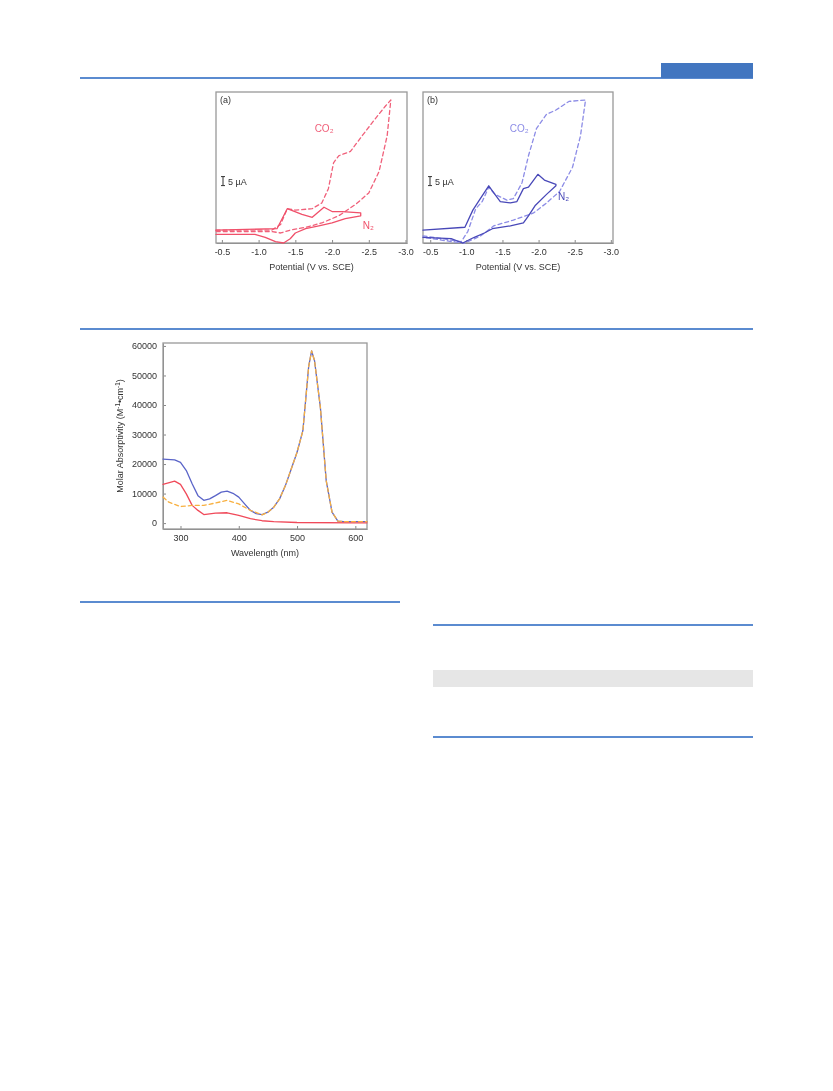 The width and height of the screenshot is (833, 1091). What do you see at coordinates (519, 128) in the screenshot?
I see `series-label: CO₂` at bounding box center [519, 128].